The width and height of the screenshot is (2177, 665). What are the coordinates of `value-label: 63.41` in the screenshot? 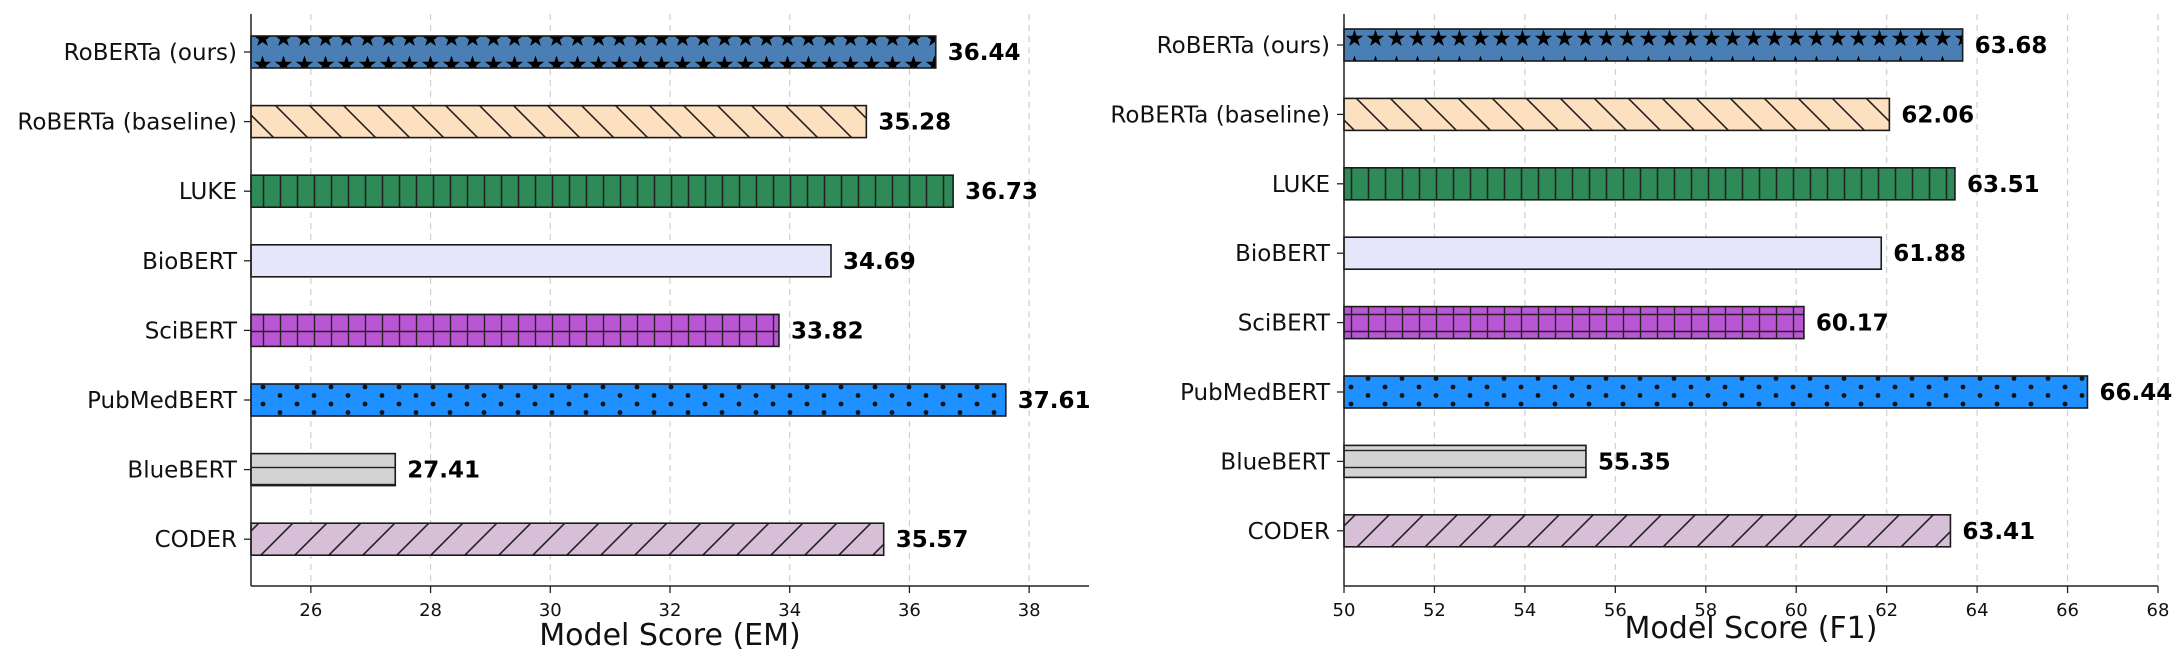 It's located at (1998, 532).